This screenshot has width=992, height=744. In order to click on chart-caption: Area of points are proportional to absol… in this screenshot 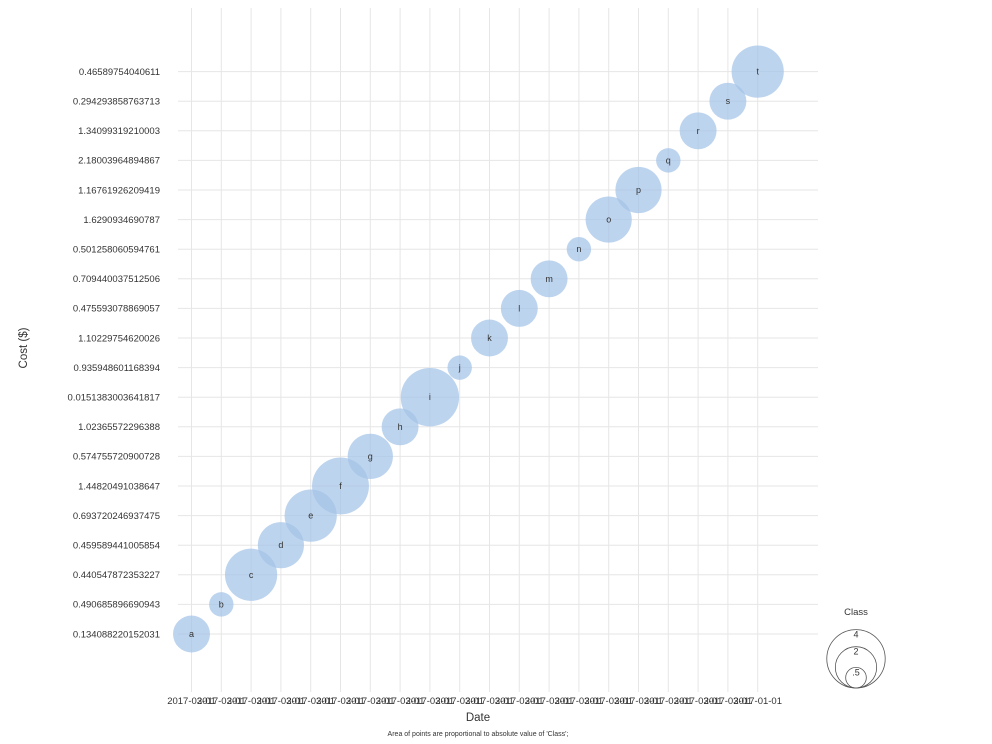, I will do `click(478, 734)`.